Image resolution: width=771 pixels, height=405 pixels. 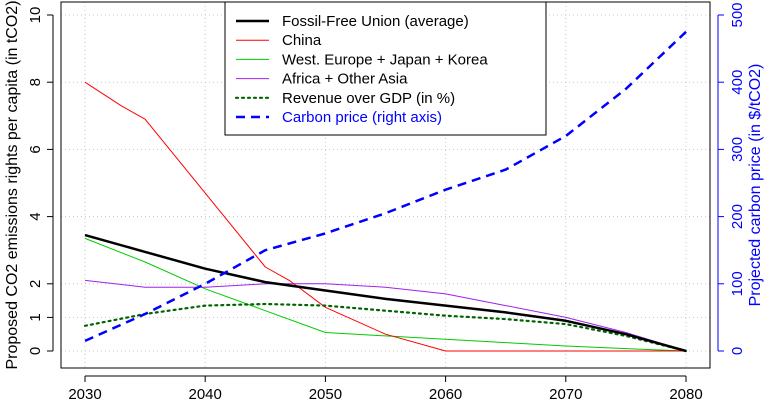 What do you see at coordinates (368, 98) in the screenshot?
I see `legend-label: Revenue over GDP (in %)` at bounding box center [368, 98].